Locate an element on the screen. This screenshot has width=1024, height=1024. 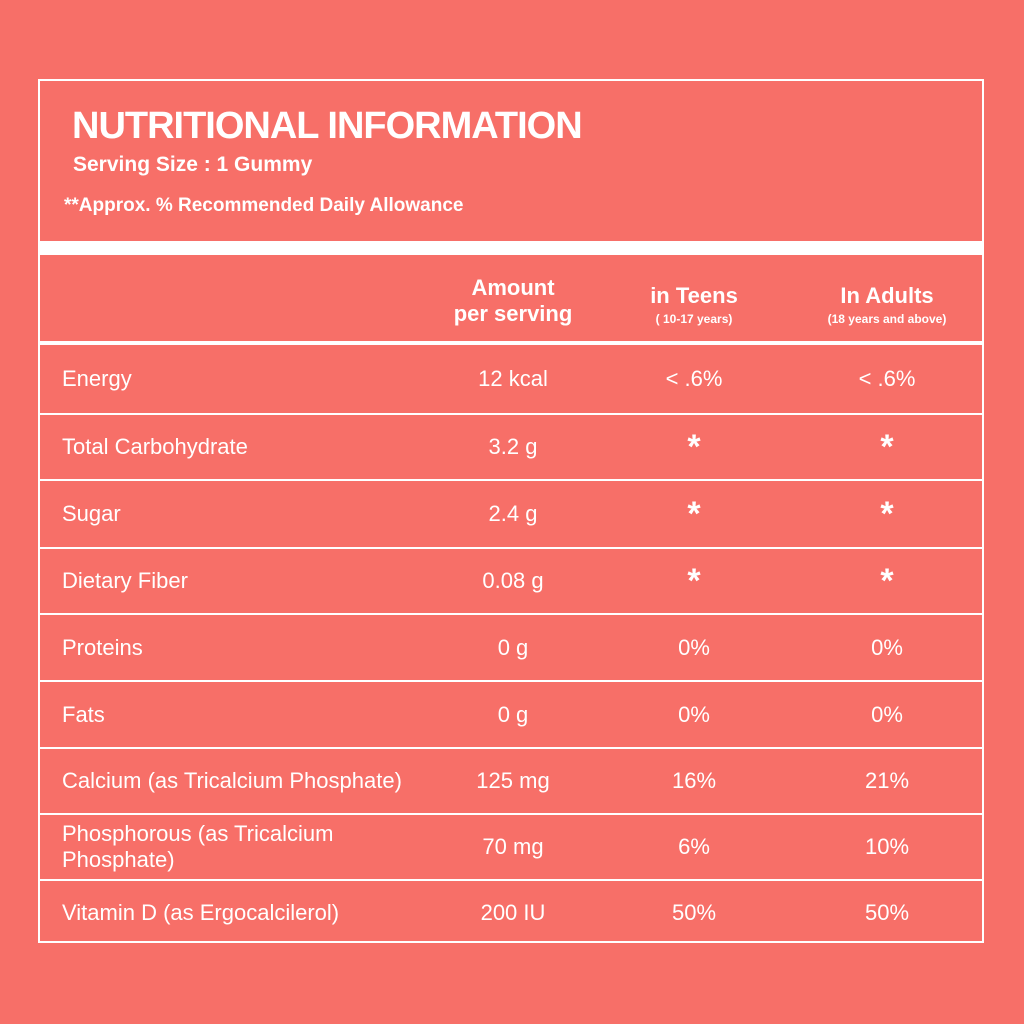
cell-teens: 6% is located at coordinates (694, 846).